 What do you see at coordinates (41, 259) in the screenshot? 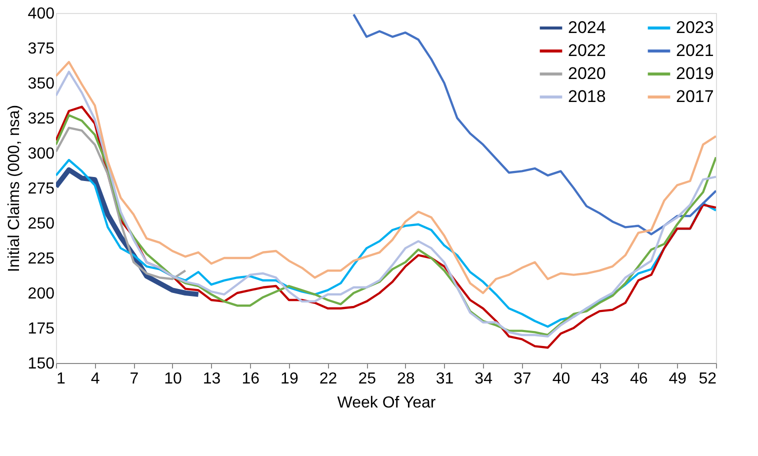
I see `y-tick-label: 225` at bounding box center [41, 259].